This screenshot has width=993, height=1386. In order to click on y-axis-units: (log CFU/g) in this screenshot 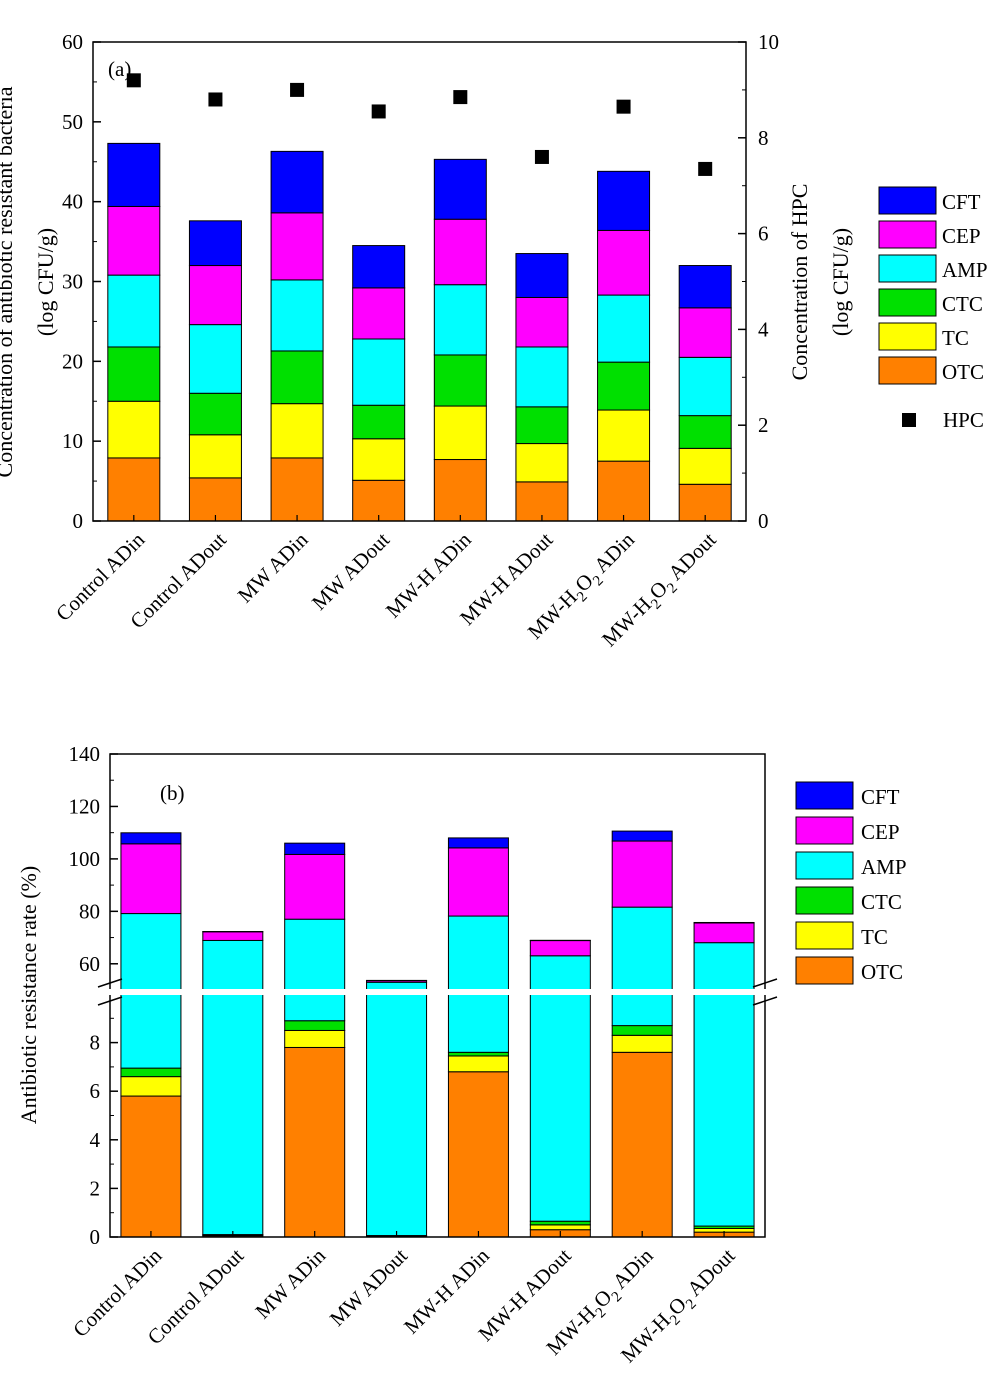, I will do `click(45, 282)`.